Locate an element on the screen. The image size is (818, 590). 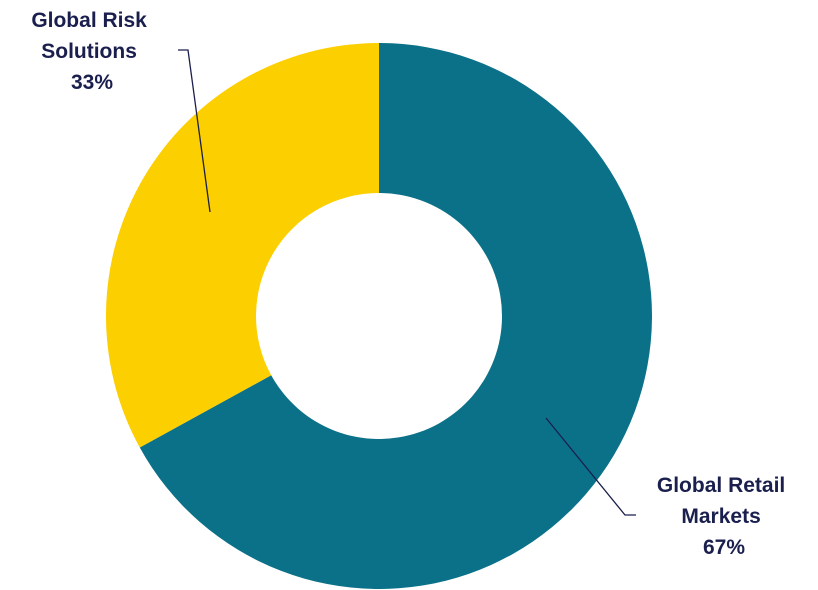
leader-global-risk-solutions is located at coordinates (194, 131).